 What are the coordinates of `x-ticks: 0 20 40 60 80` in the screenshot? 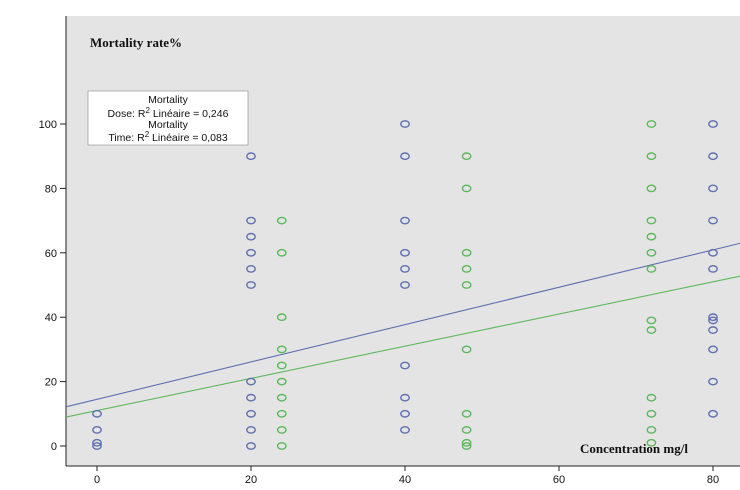 It's located at (406, 476).